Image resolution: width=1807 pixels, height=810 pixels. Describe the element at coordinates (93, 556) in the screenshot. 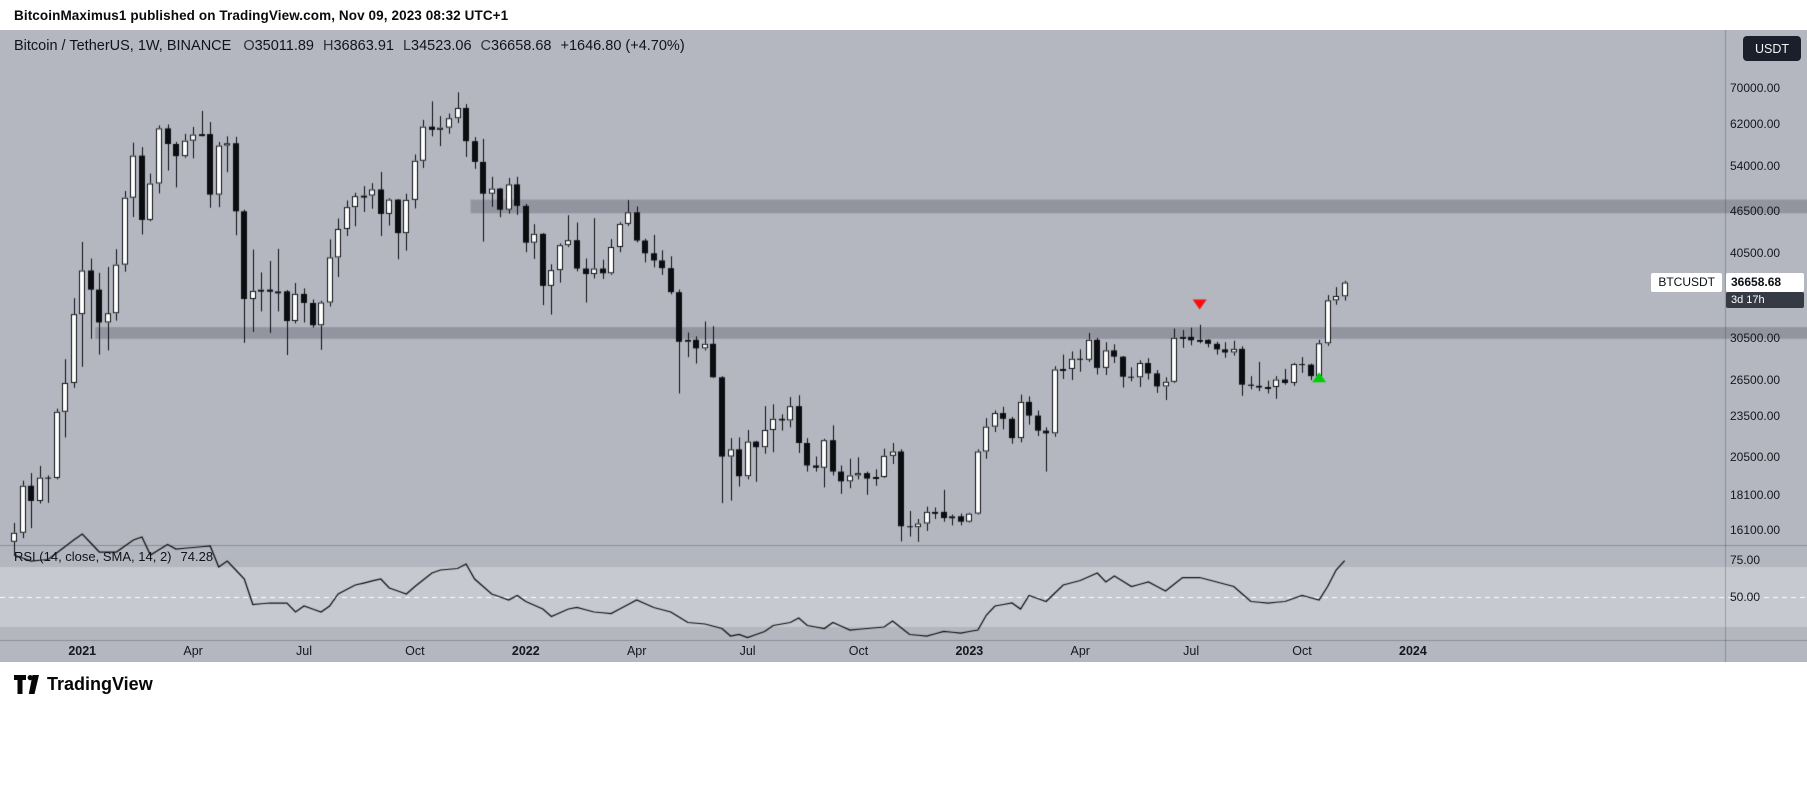

I see `rsi-label: RSI (14, close, SMA, 14, 2)` at that location.